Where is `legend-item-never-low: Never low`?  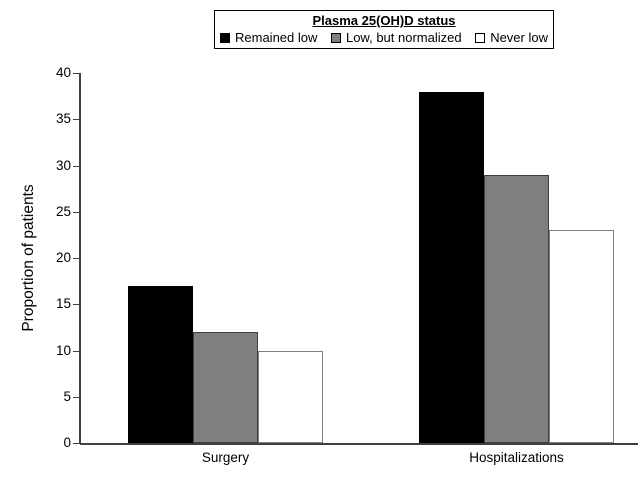 legend-item-never-low: Never low is located at coordinates (511, 37).